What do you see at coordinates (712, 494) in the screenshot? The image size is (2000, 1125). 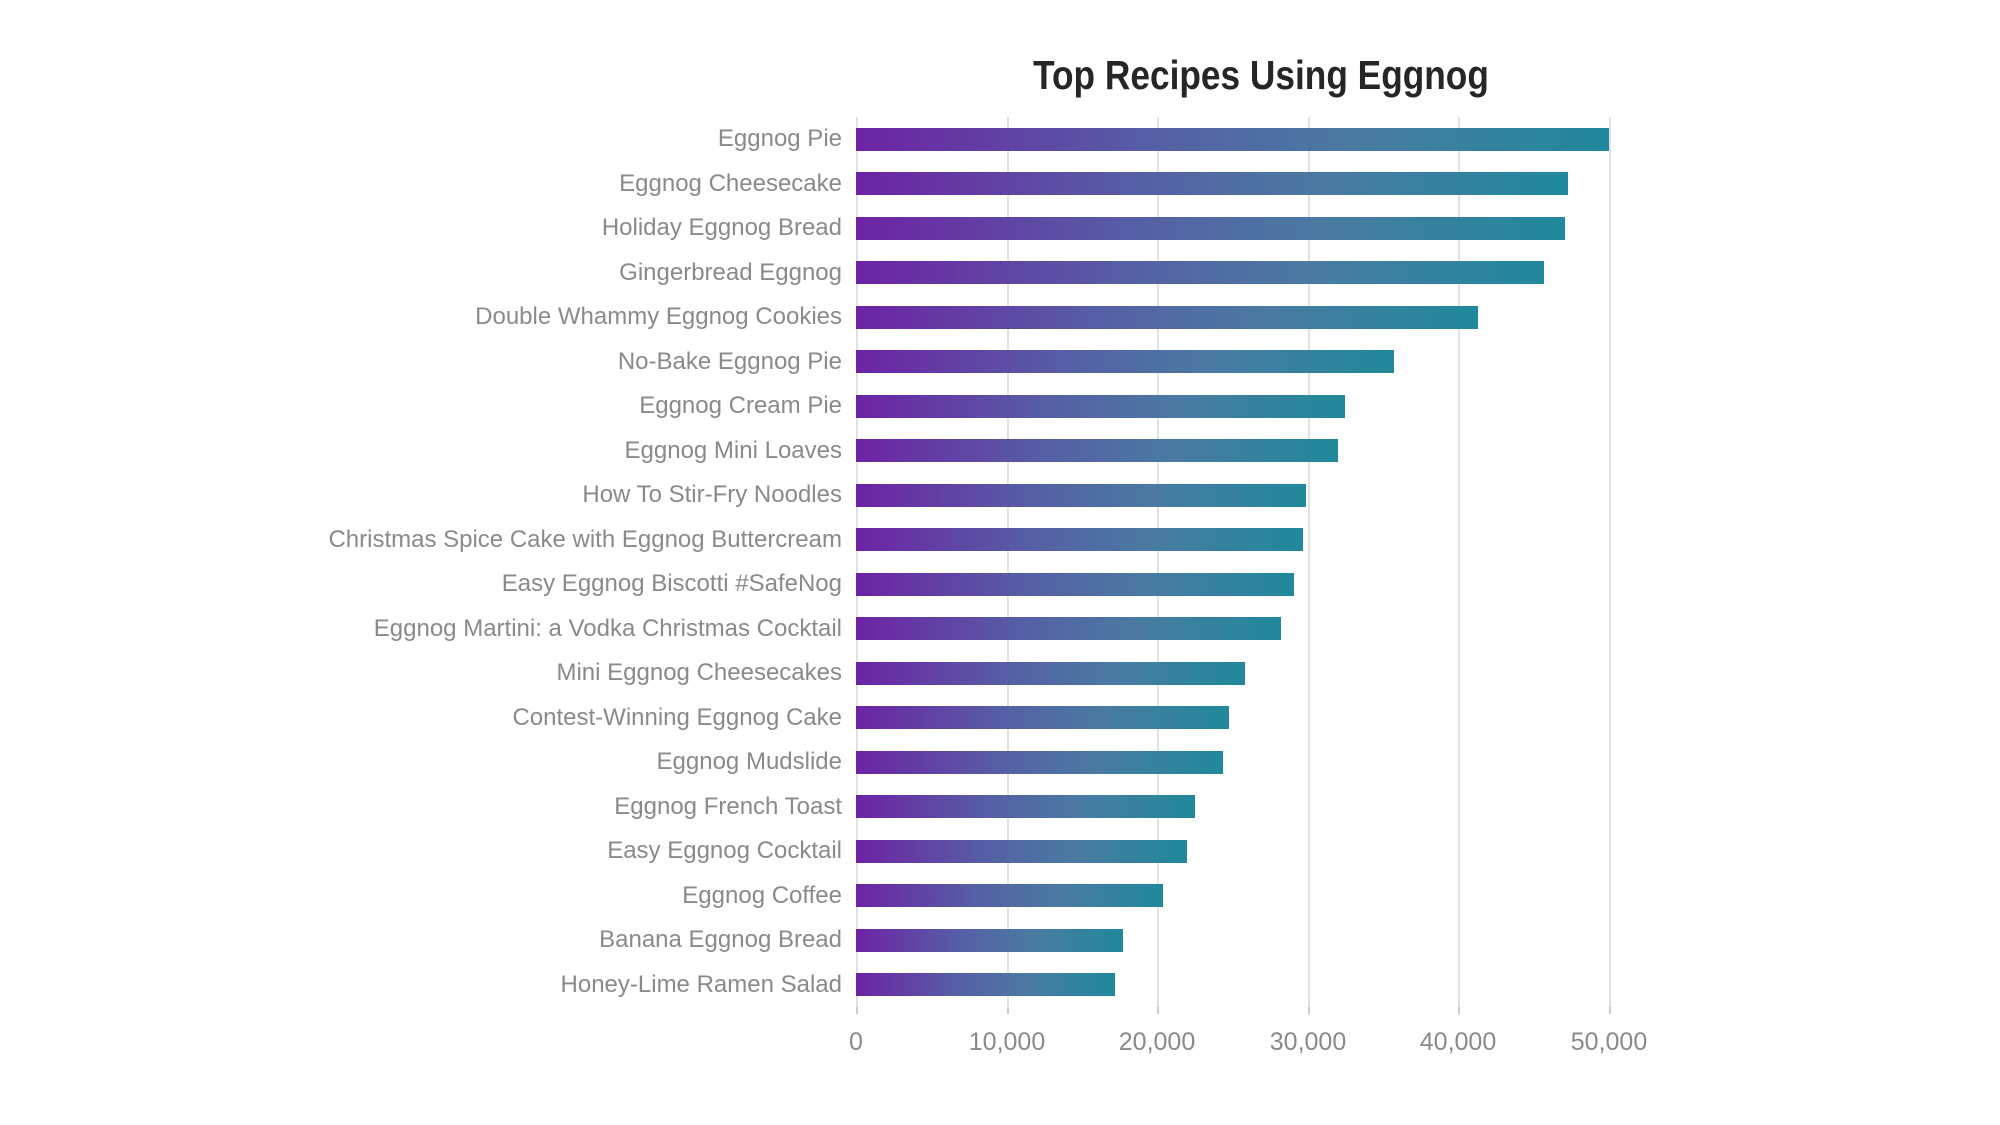 I see `category-label: How To Stir-Fry Noodles` at bounding box center [712, 494].